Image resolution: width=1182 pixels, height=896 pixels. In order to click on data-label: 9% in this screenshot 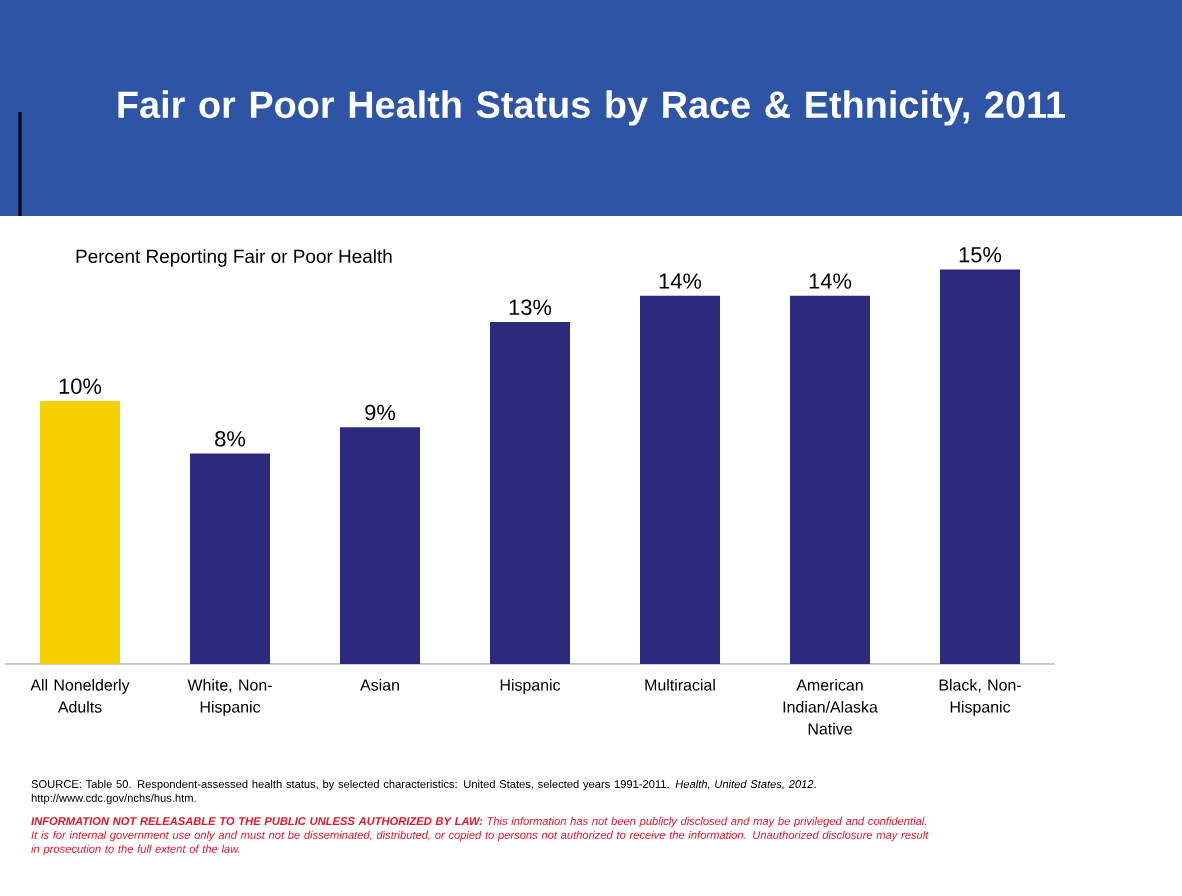, I will do `click(380, 412)`.